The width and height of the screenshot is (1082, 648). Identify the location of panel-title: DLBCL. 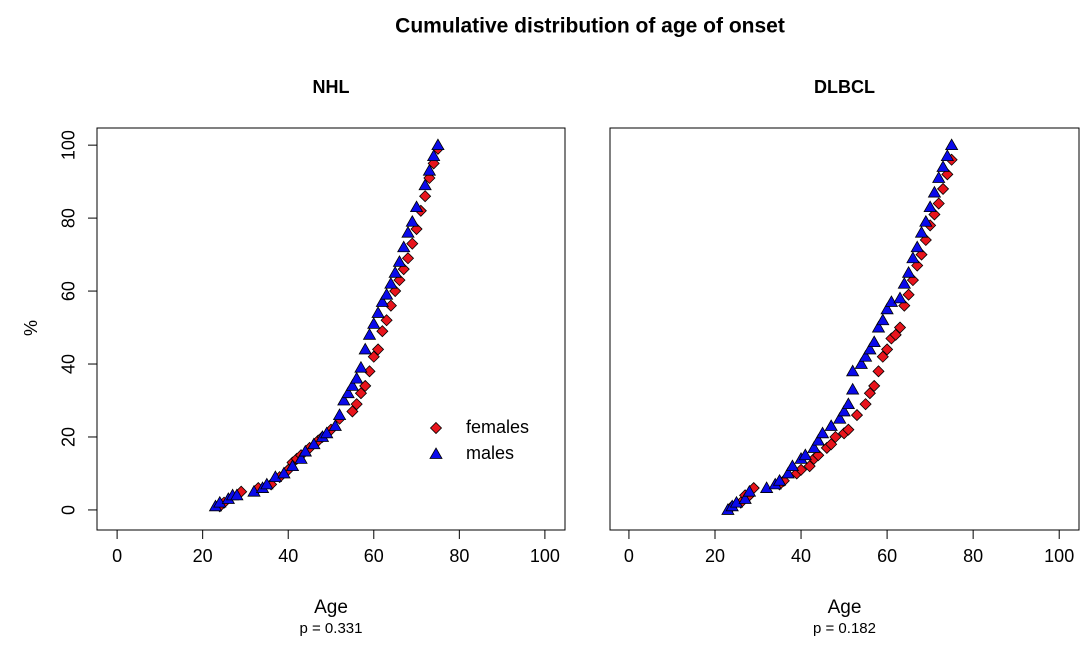
(844, 87).